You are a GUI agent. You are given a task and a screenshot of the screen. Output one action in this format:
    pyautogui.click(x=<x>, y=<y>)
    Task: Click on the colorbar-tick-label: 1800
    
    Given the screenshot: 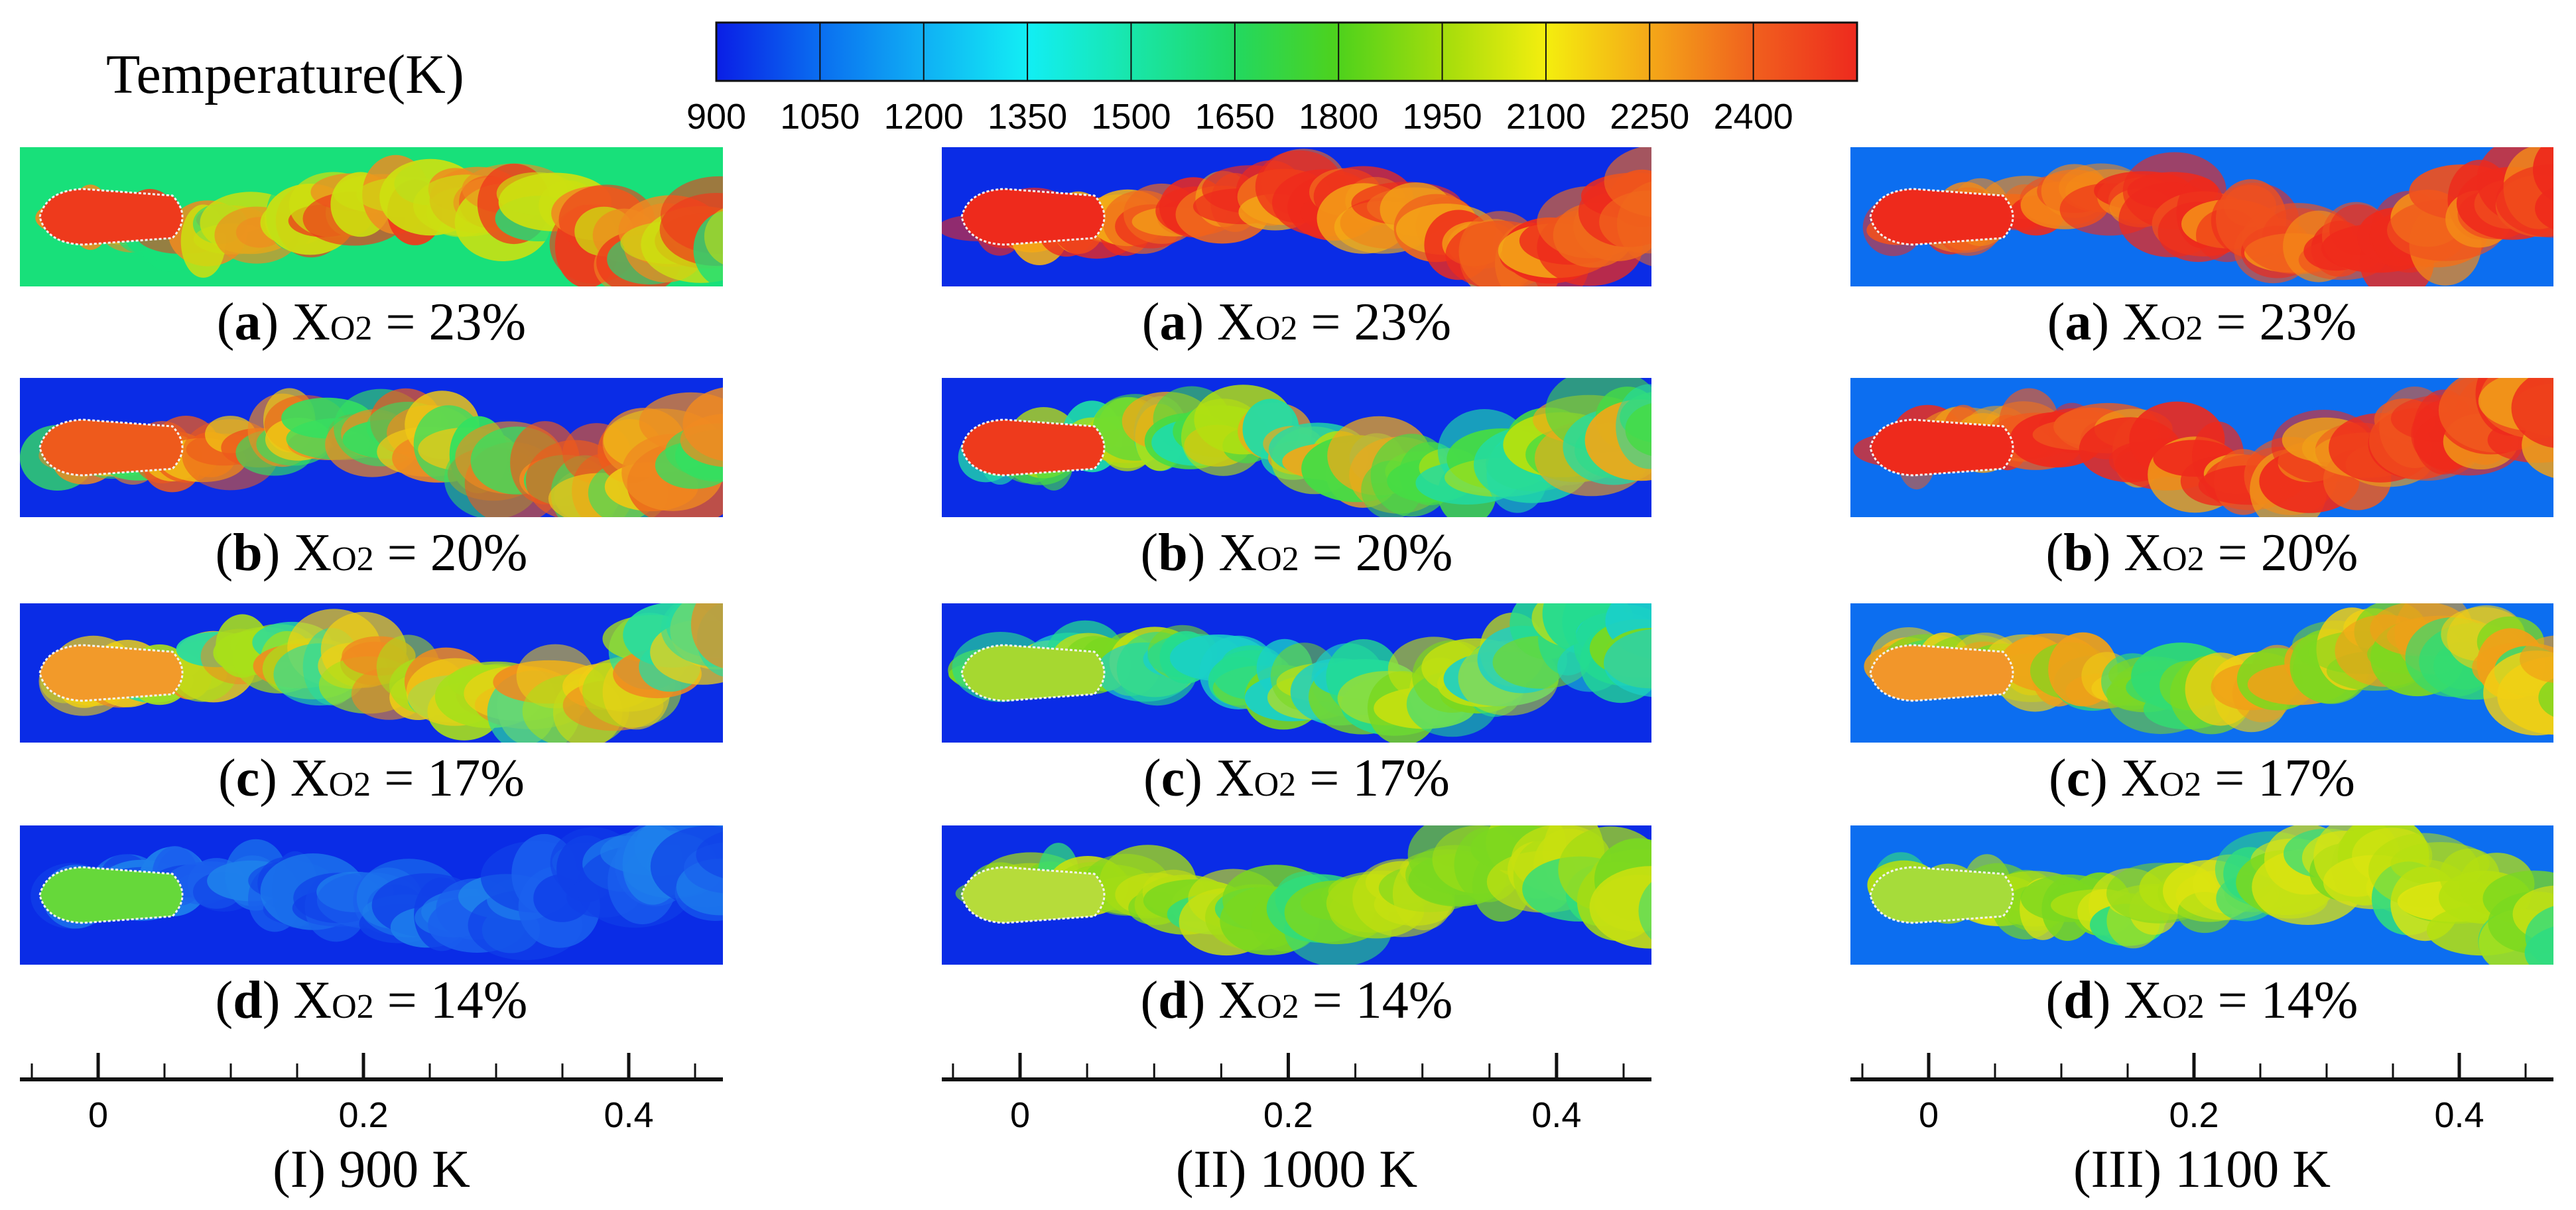 What is the action you would take?
    pyautogui.click(x=1339, y=117)
    